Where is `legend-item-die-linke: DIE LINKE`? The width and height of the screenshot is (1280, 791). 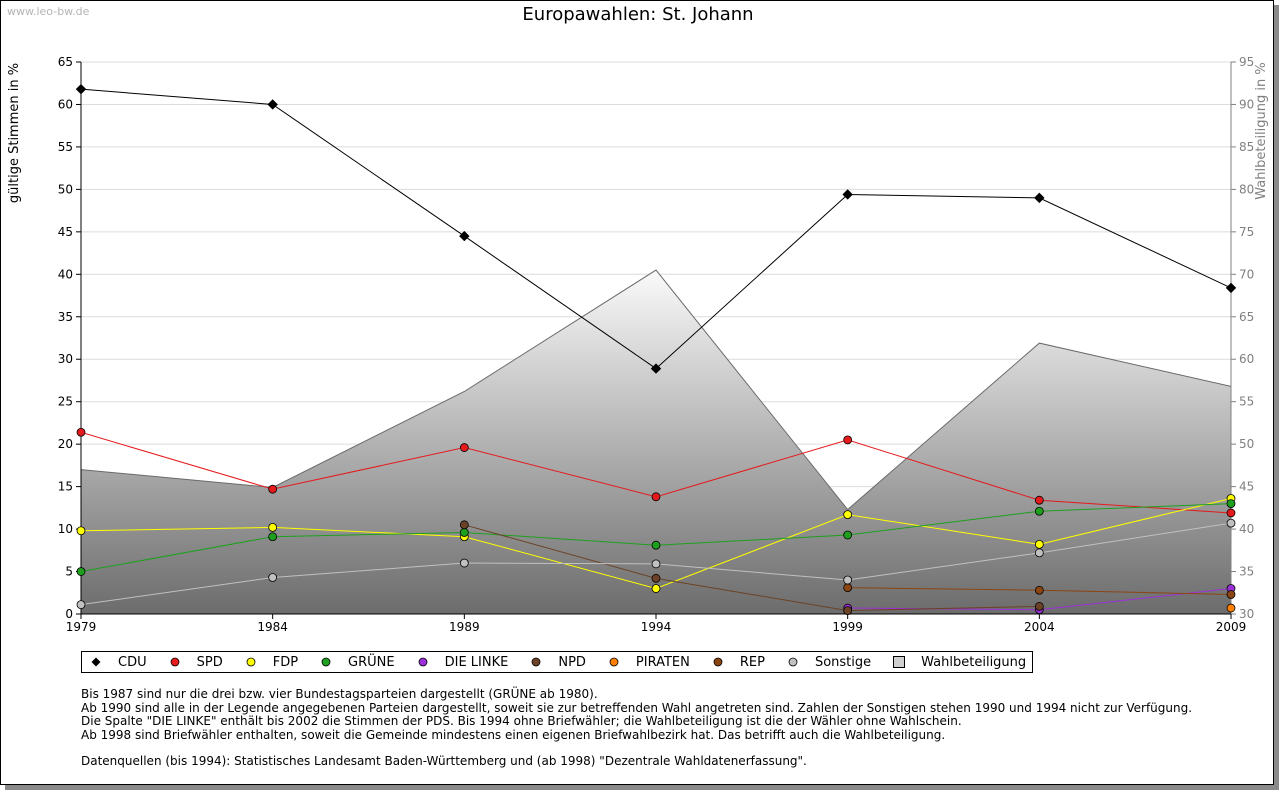
legend-item-die-linke: DIE LINKE is located at coordinates (463, 662).